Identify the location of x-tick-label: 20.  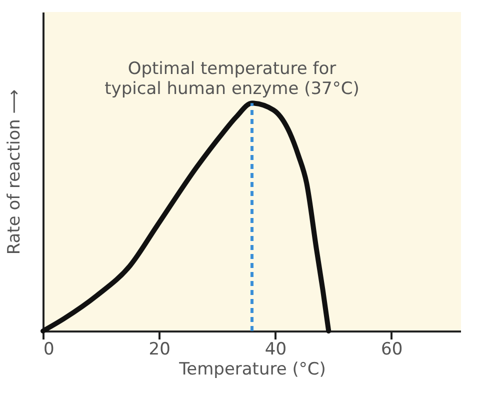
(159, 350).